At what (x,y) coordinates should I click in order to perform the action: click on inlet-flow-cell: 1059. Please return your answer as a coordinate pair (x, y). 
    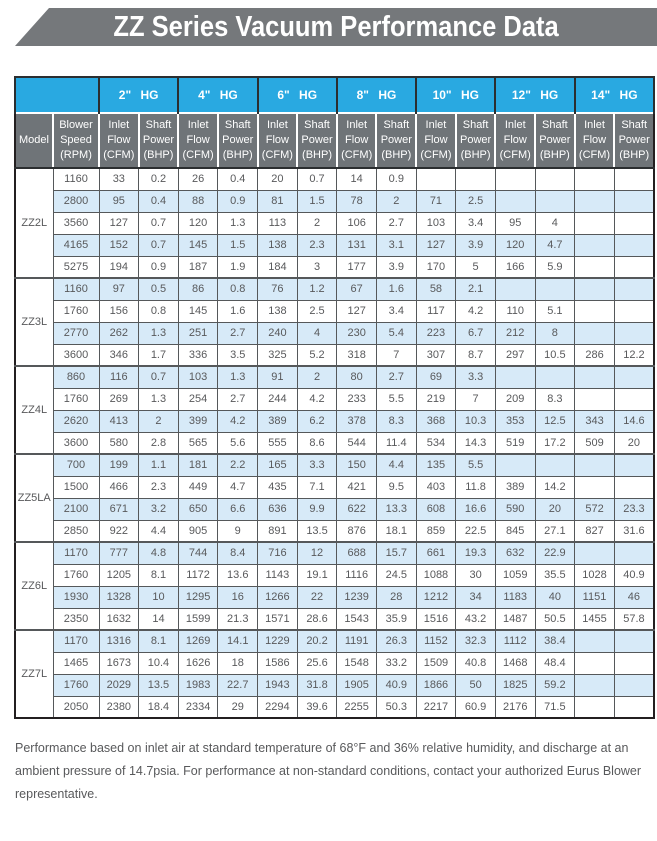
    Looking at the image, I should click on (515, 575).